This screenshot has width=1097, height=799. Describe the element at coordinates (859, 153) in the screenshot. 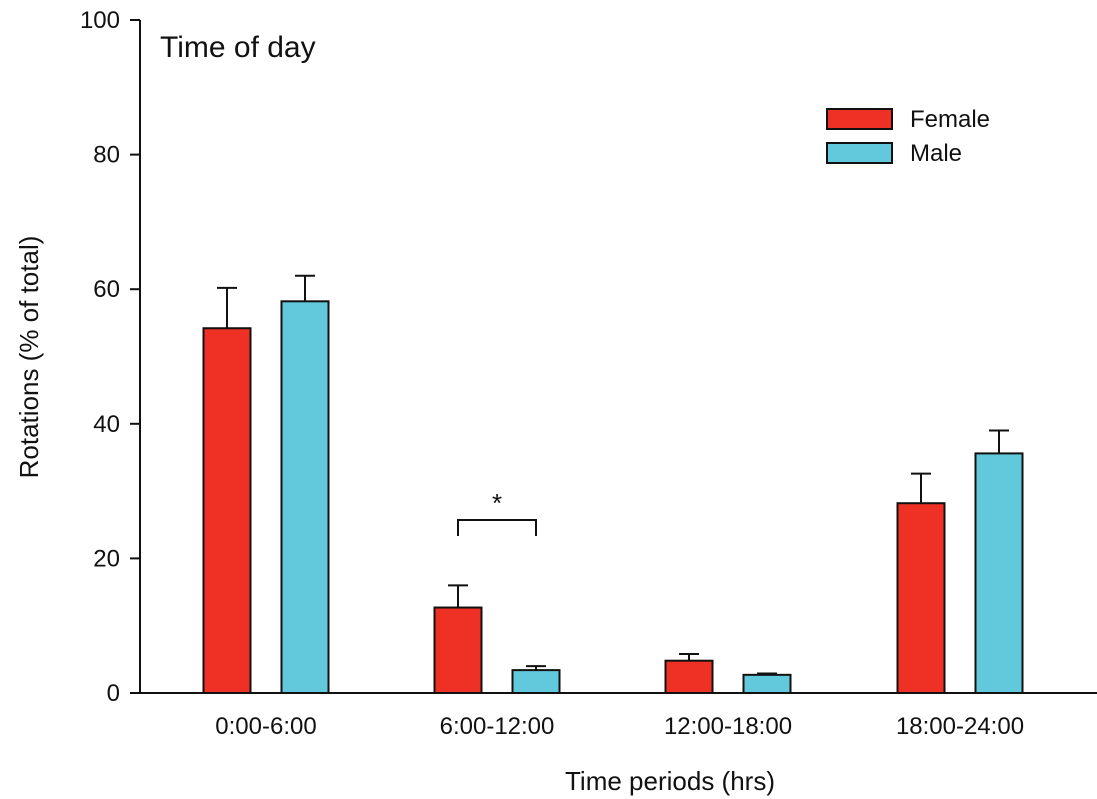

I see `legend-swatch-male` at that location.